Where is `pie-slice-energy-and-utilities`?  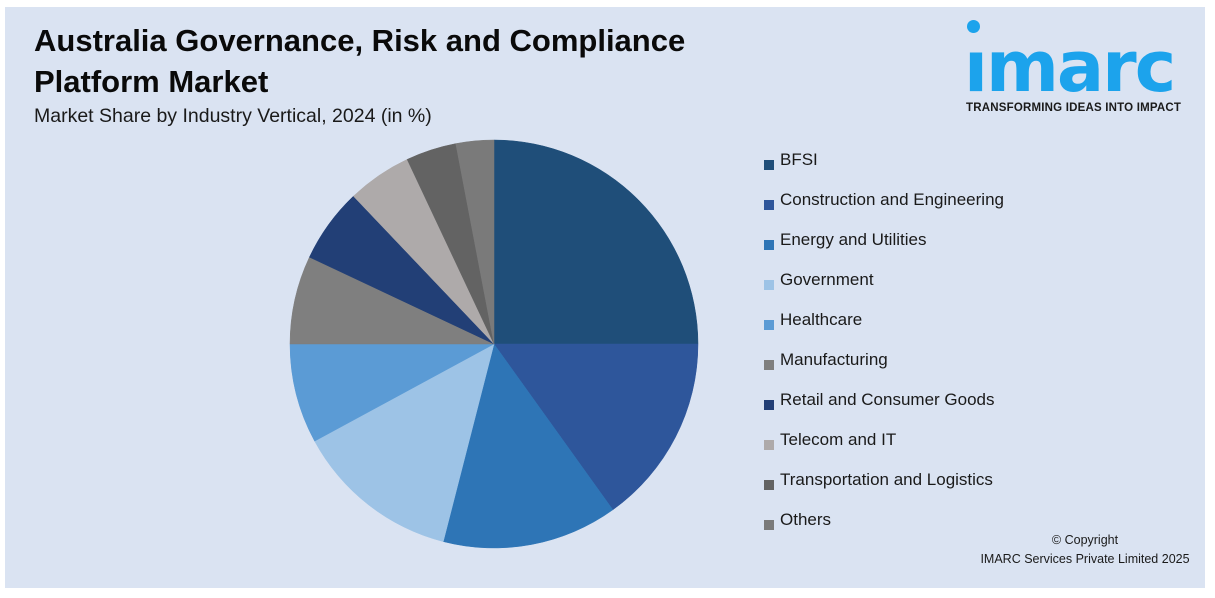 pie-slice-energy-and-utilities is located at coordinates (528, 446).